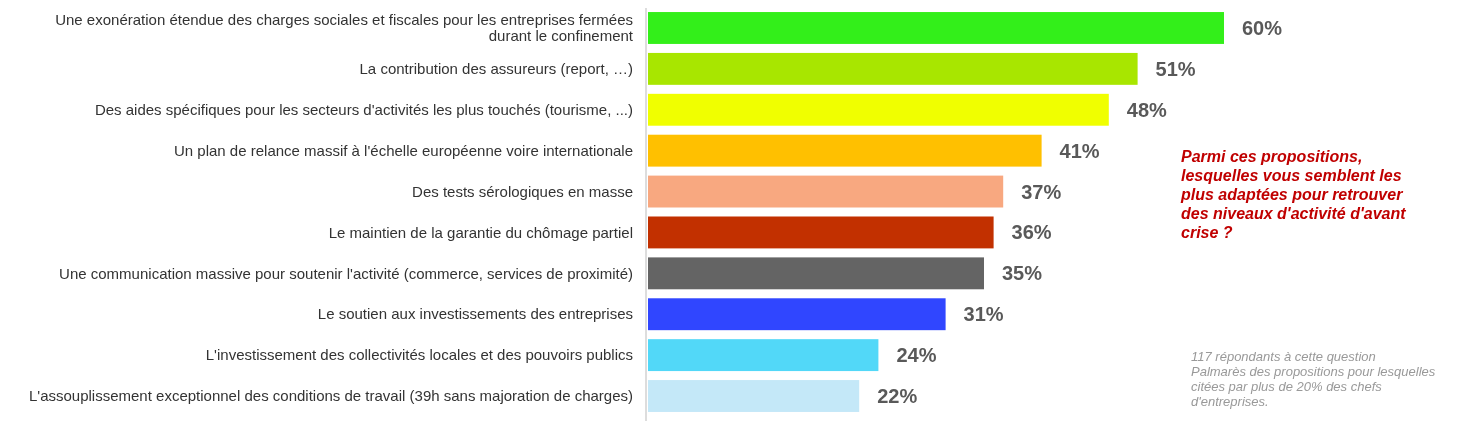 Image resolution: width=1466 pixels, height=421 pixels. Describe the element at coordinates (480, 232) in the screenshot. I see `y-tick-label: Le maintien de la garantie du chômage partiel` at that location.